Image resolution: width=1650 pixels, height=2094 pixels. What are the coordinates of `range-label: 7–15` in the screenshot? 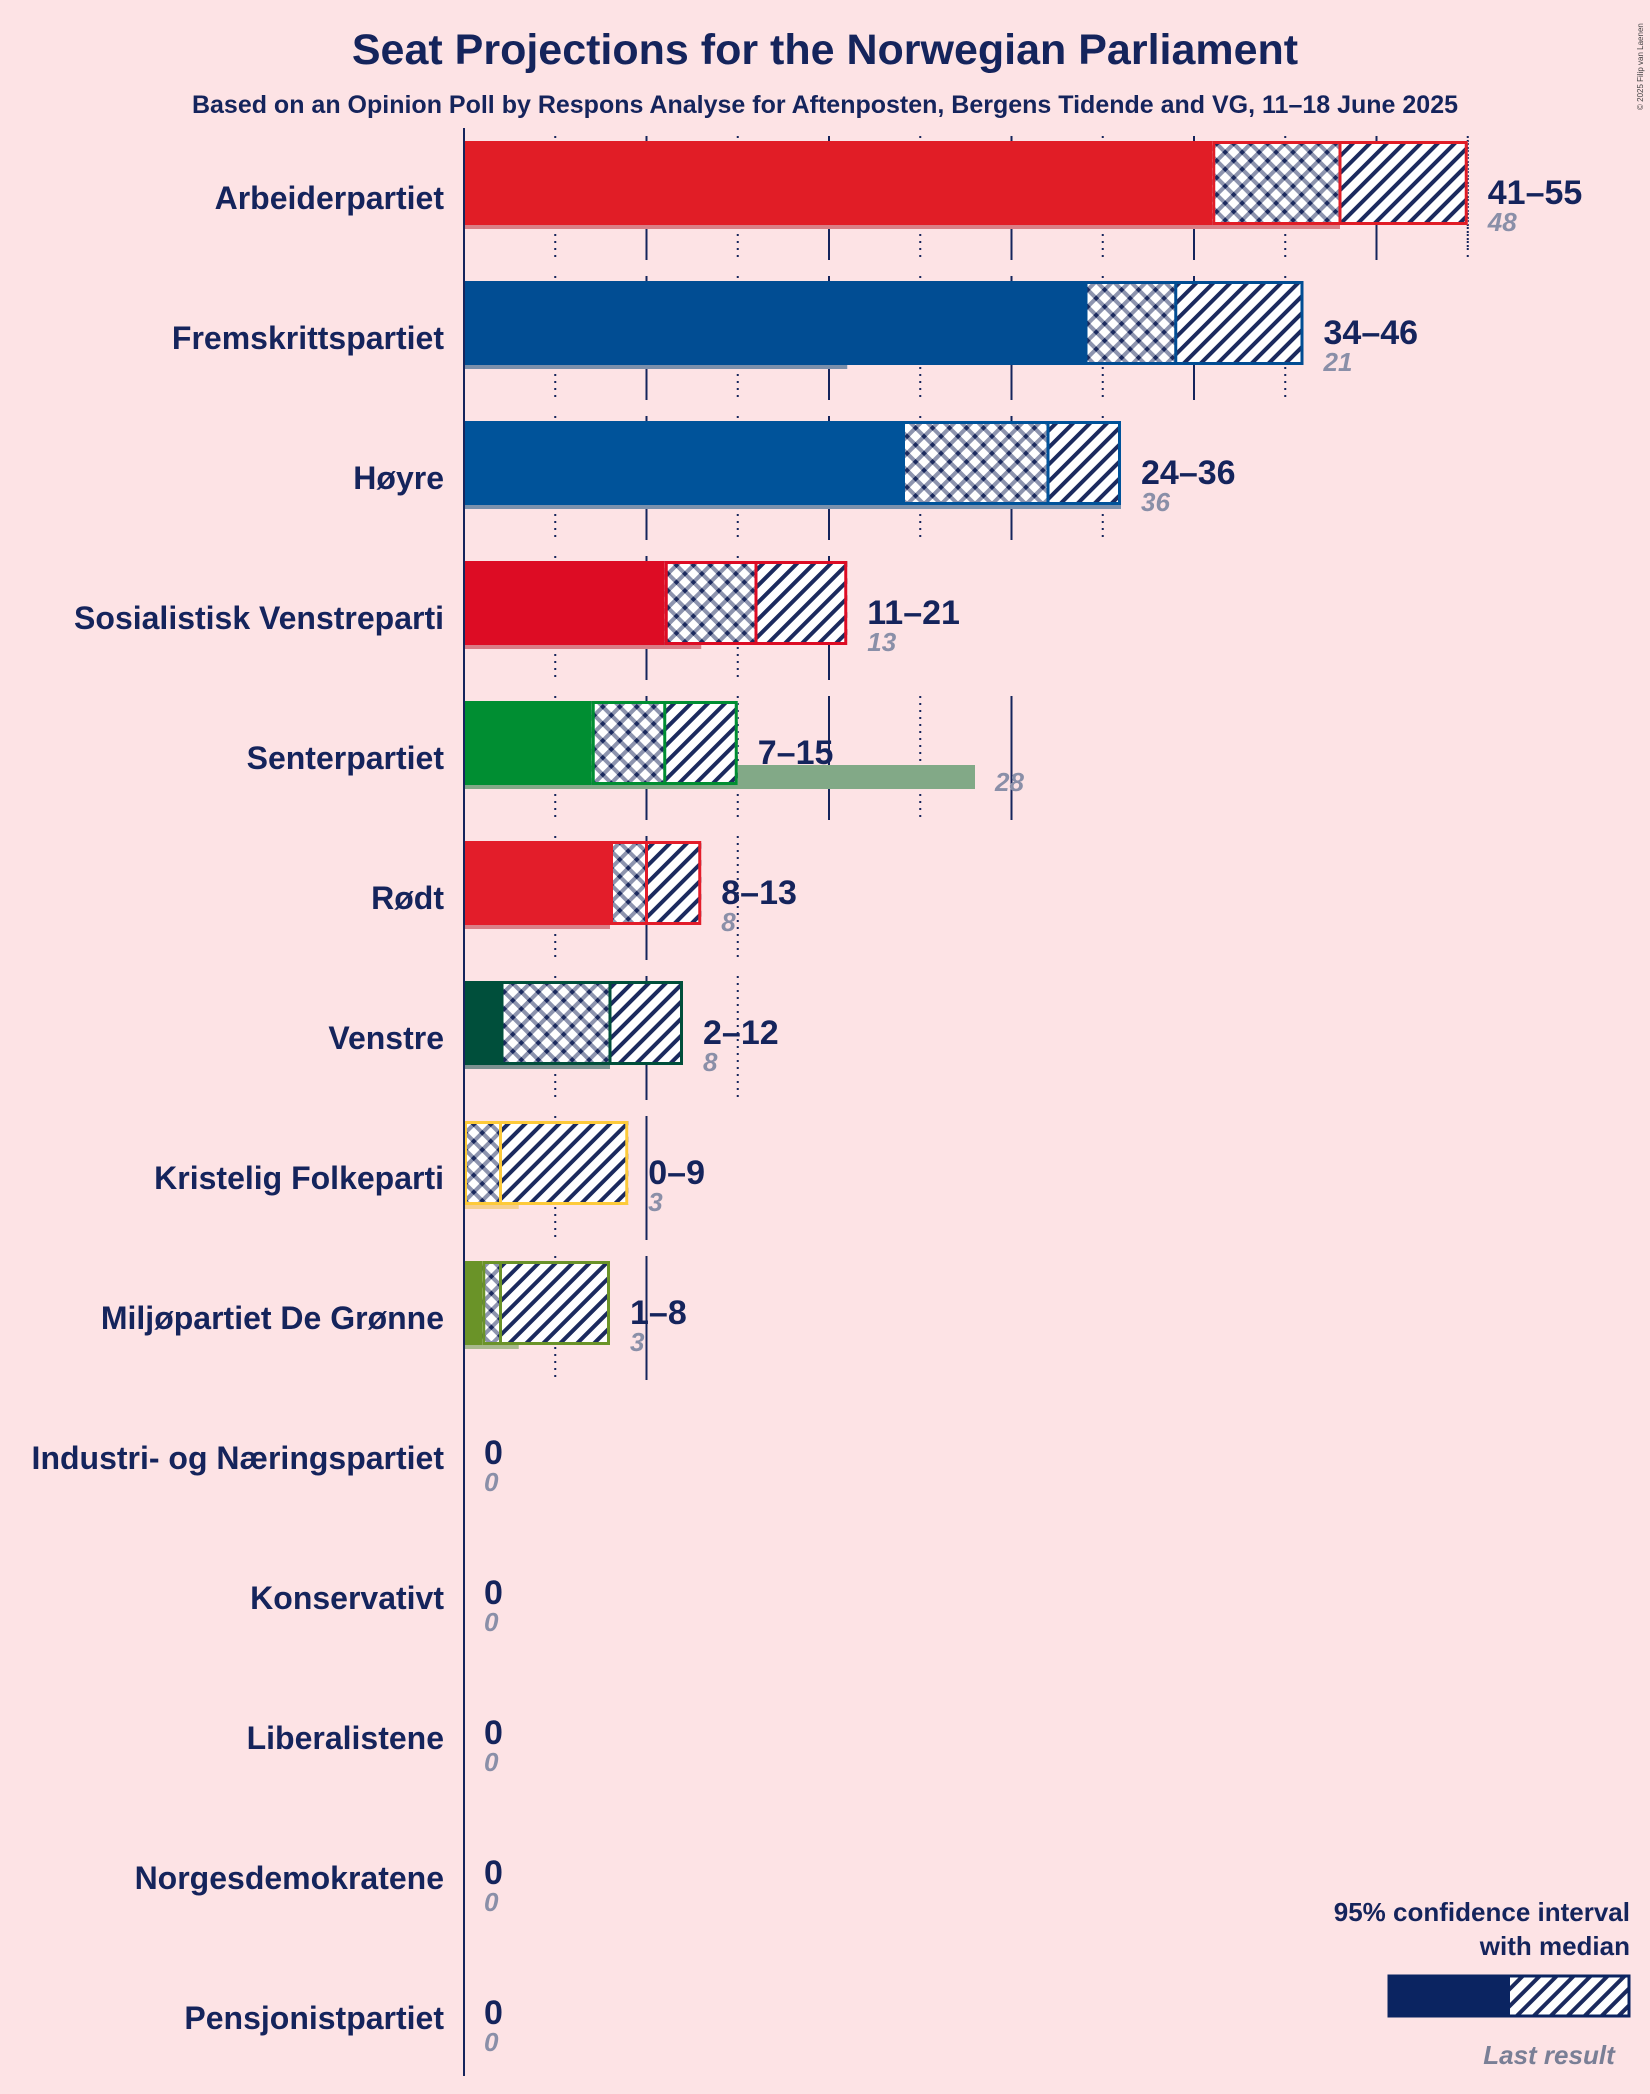 It's located at (796, 753).